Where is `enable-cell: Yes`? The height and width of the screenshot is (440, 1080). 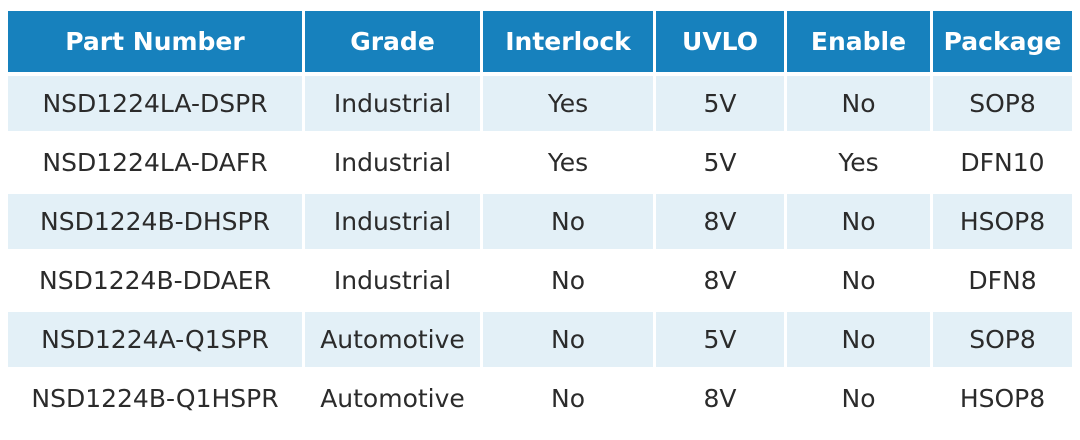 enable-cell: Yes is located at coordinates (860, 162).